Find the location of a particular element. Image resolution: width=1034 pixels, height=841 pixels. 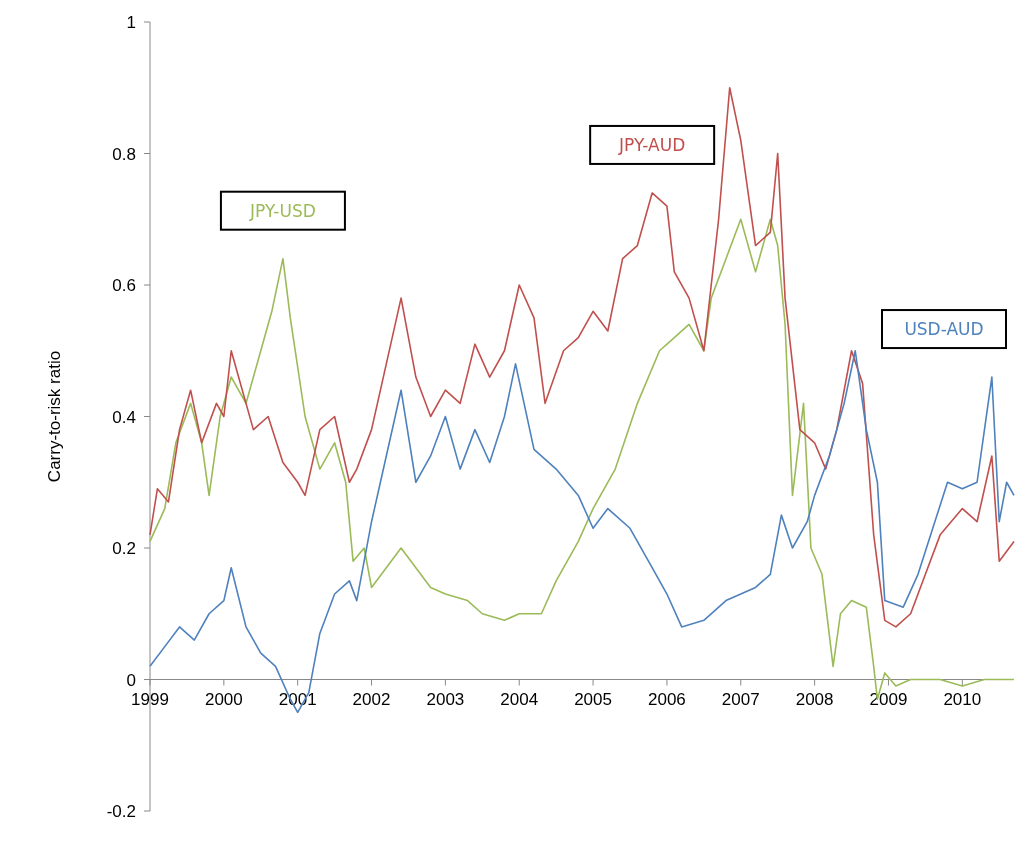

x-tick-label: 2003 is located at coordinates (445, 699).